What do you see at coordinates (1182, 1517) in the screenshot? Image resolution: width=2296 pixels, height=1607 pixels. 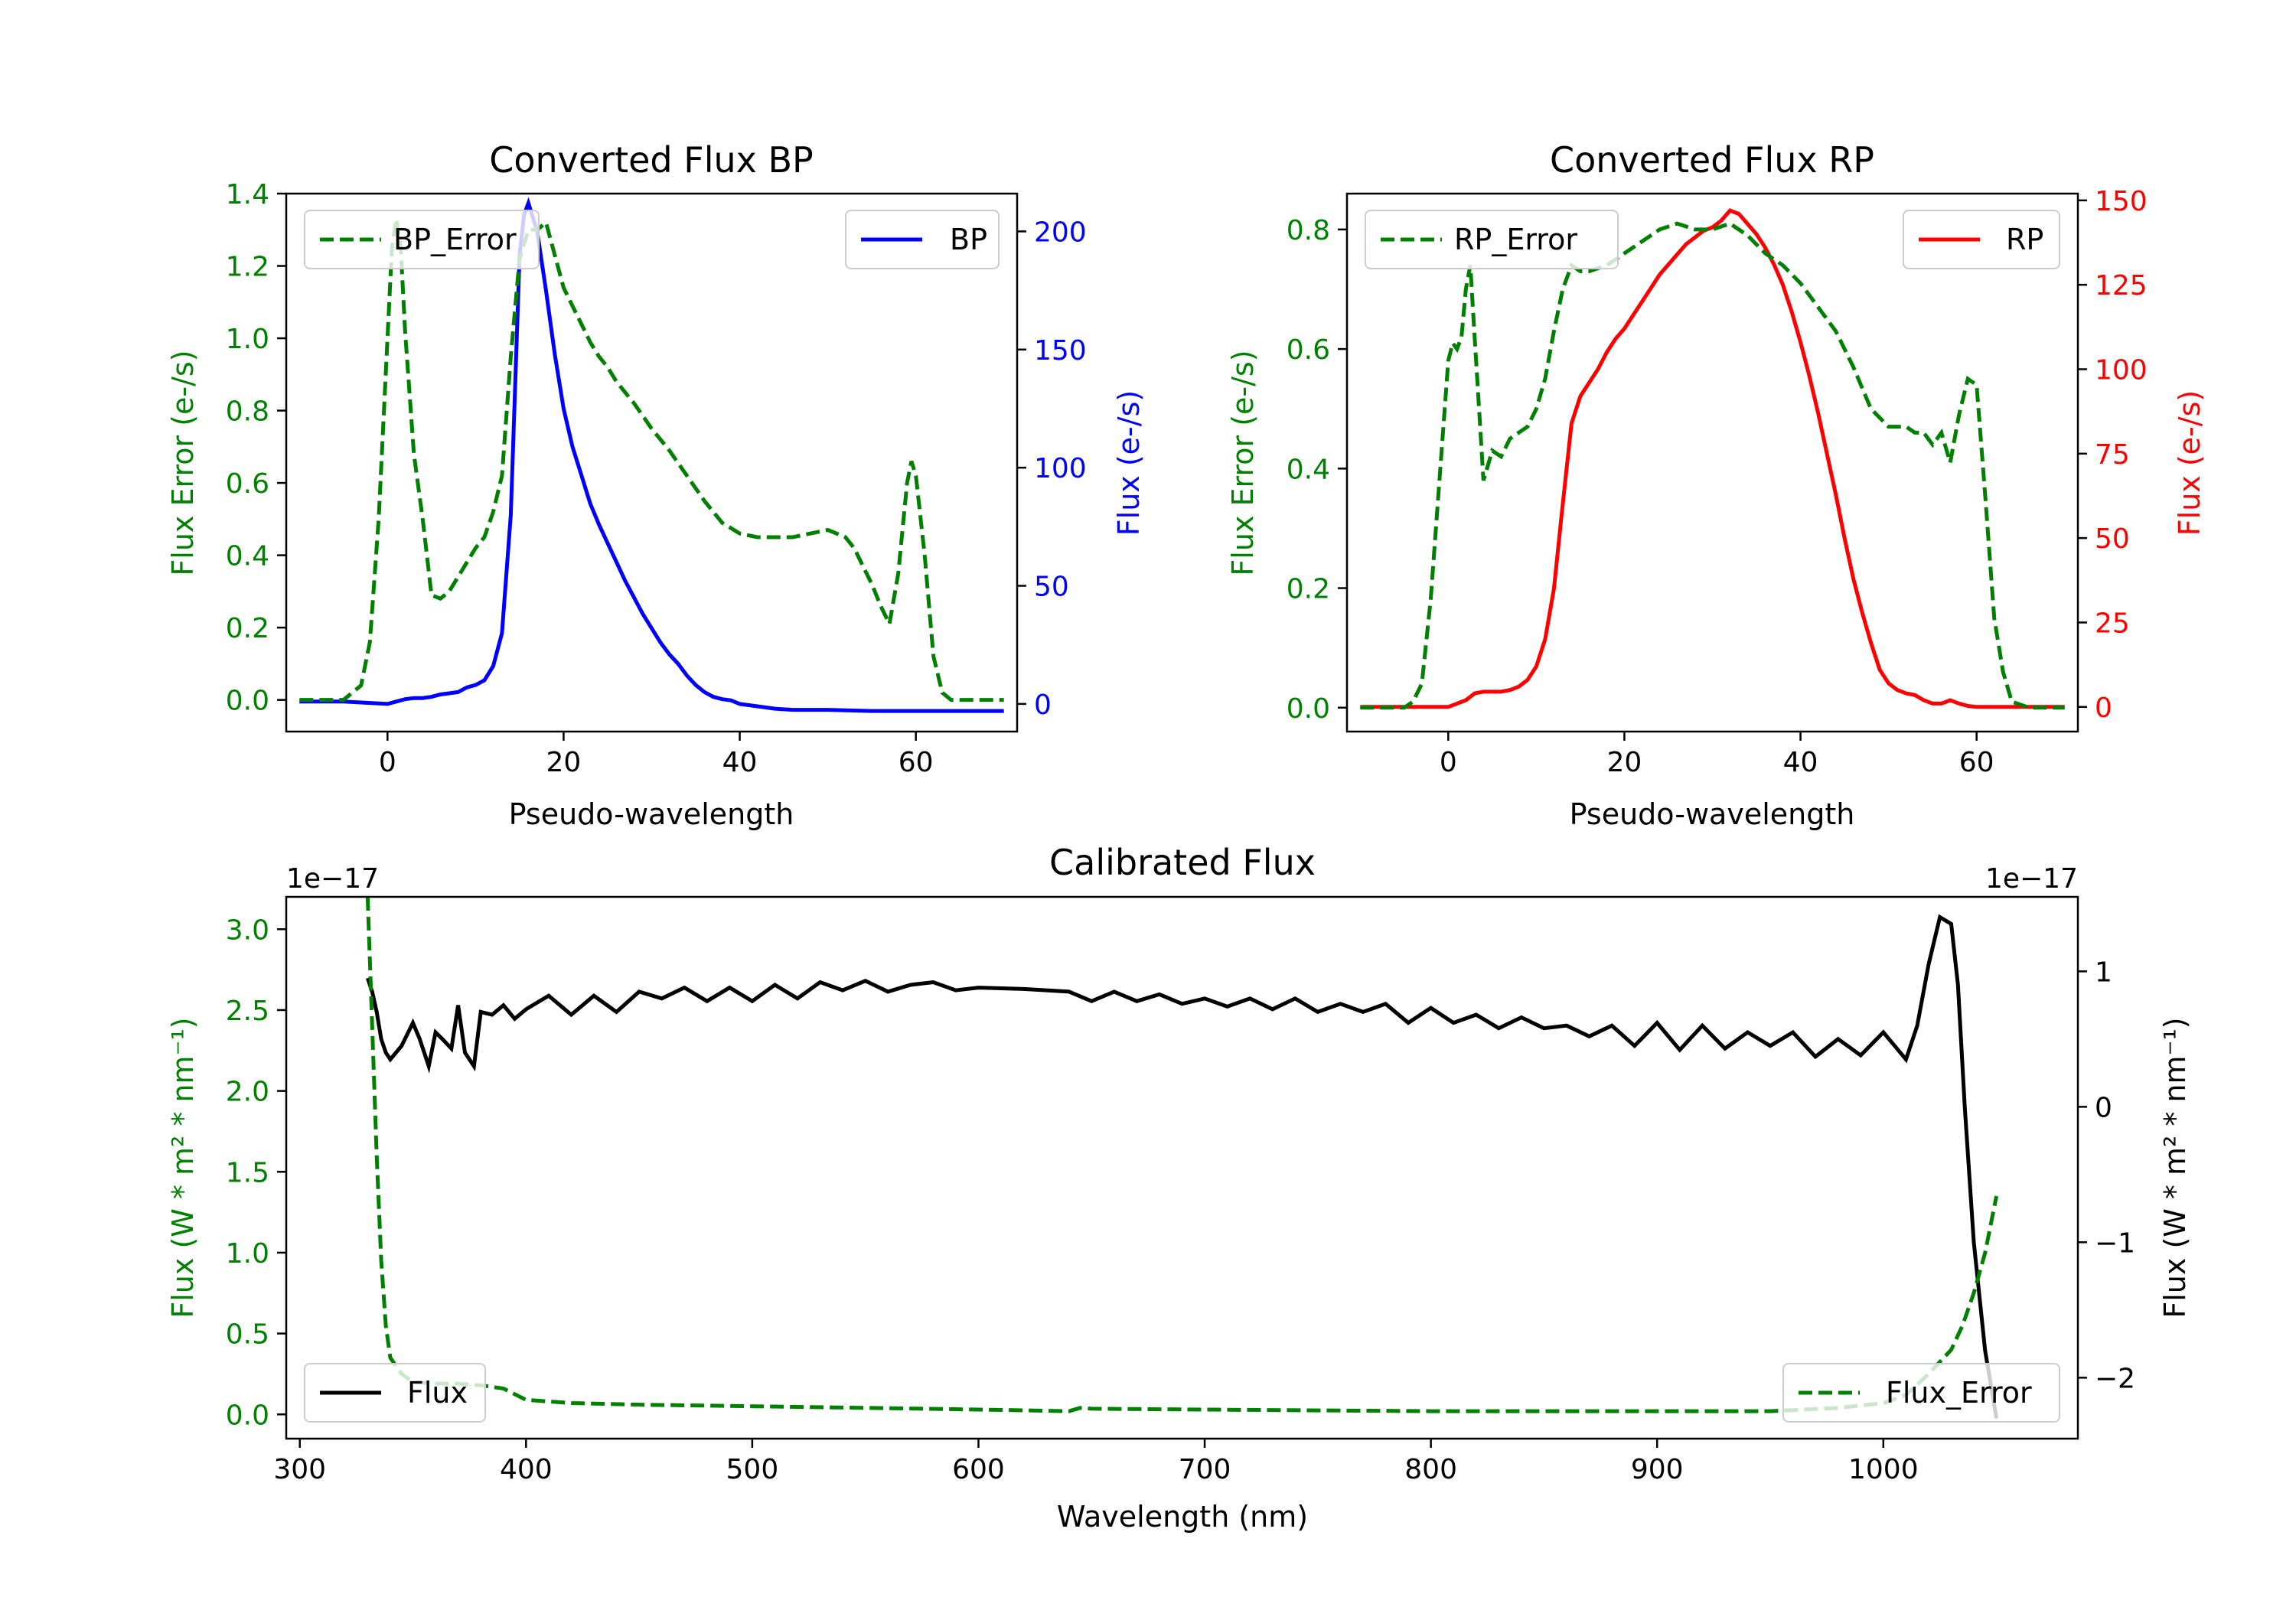 I see `x-axis-label: Wavelength (nm)` at bounding box center [1182, 1517].